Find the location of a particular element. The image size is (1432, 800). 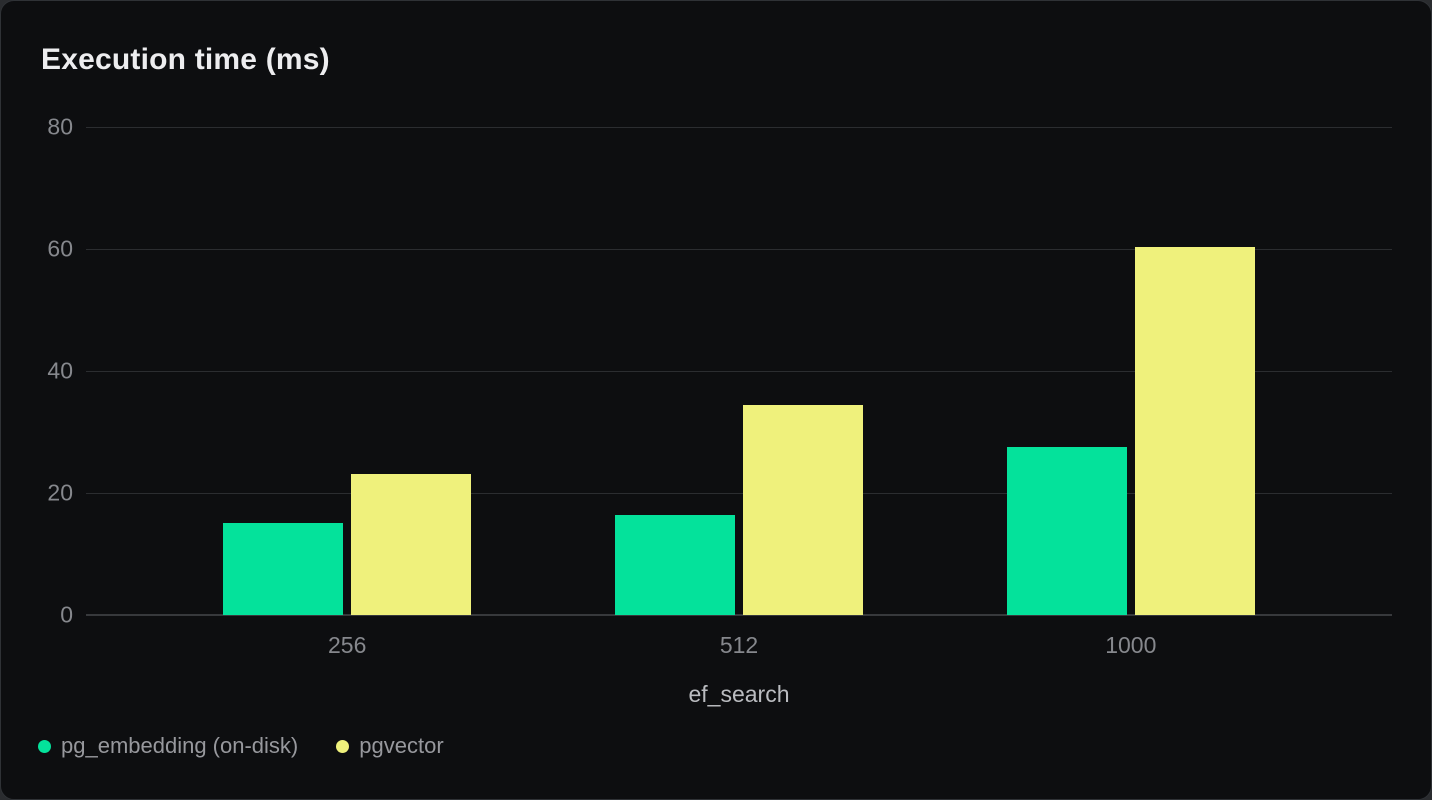

y-tick-label-60: 60 is located at coordinates (60, 248).